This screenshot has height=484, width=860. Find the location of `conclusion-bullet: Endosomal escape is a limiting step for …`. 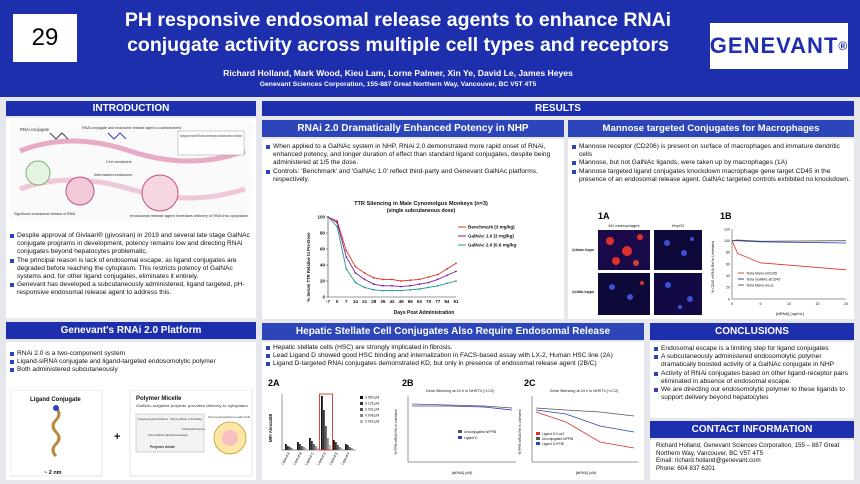

conclusion-bullet: Endosomal escape is a limiting step for … is located at coordinates (753, 349).